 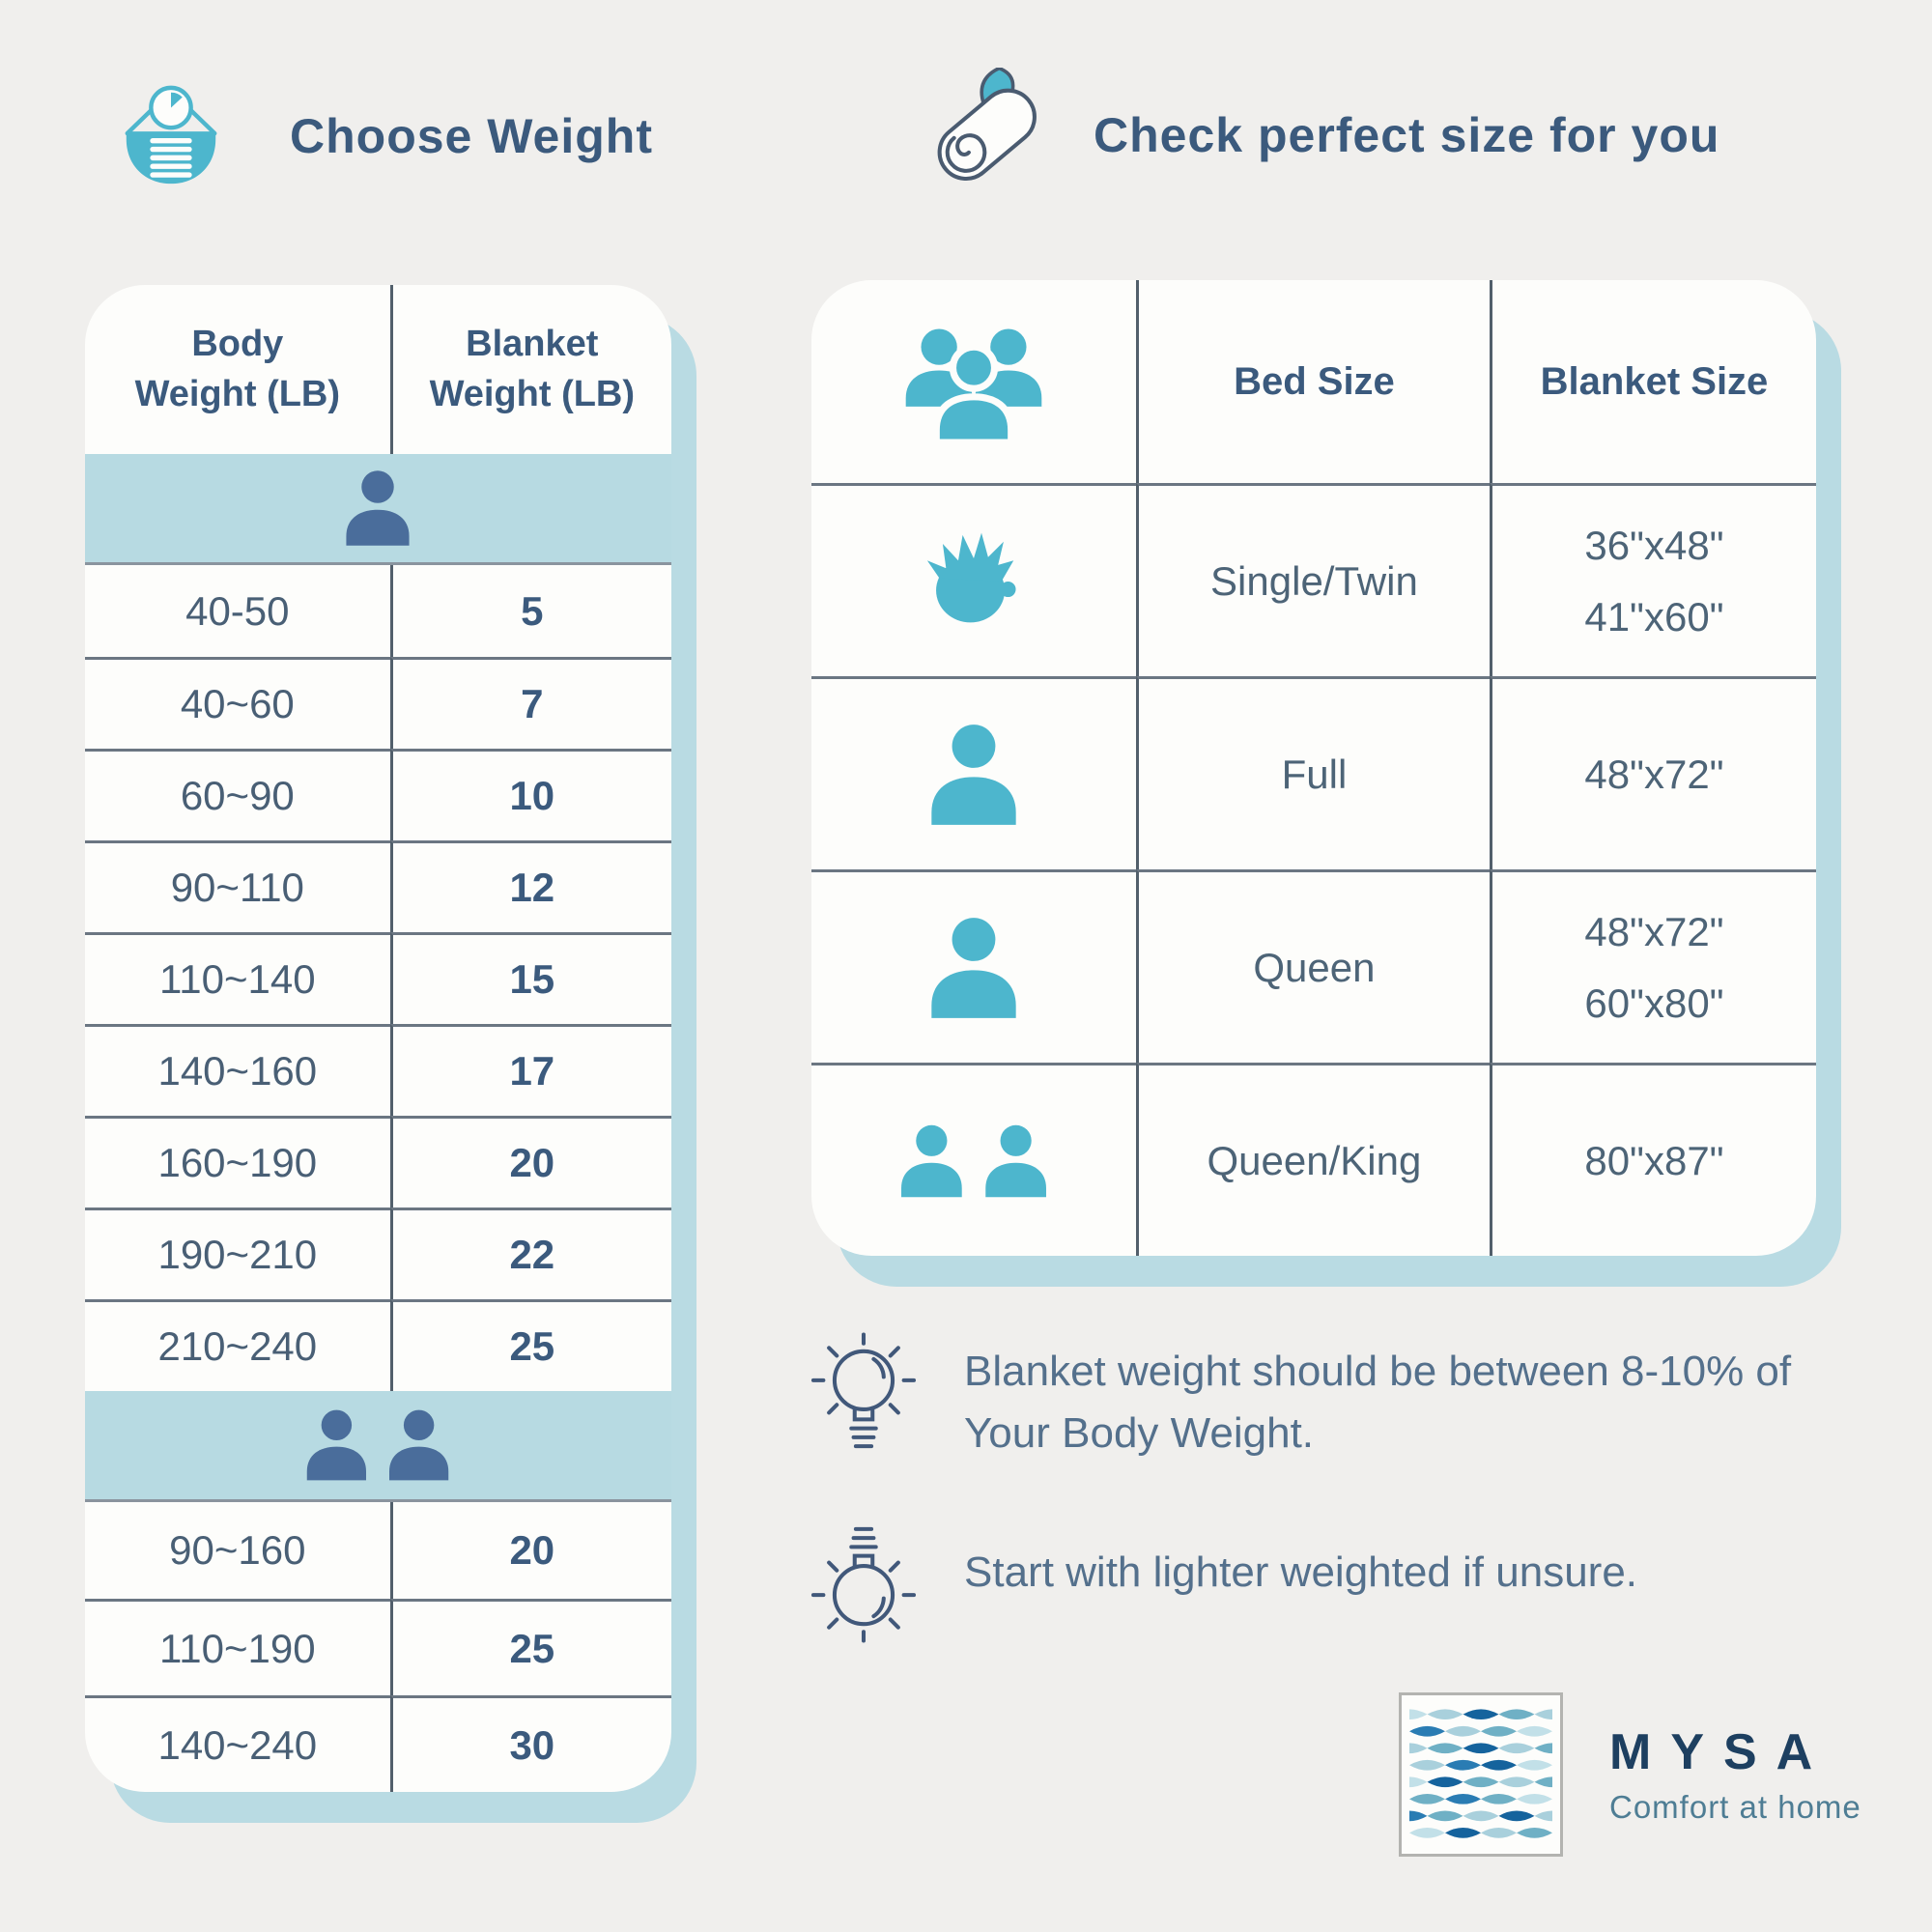 What do you see at coordinates (530, 978) in the screenshot?
I see `blanket-weight-value: 15` at bounding box center [530, 978].